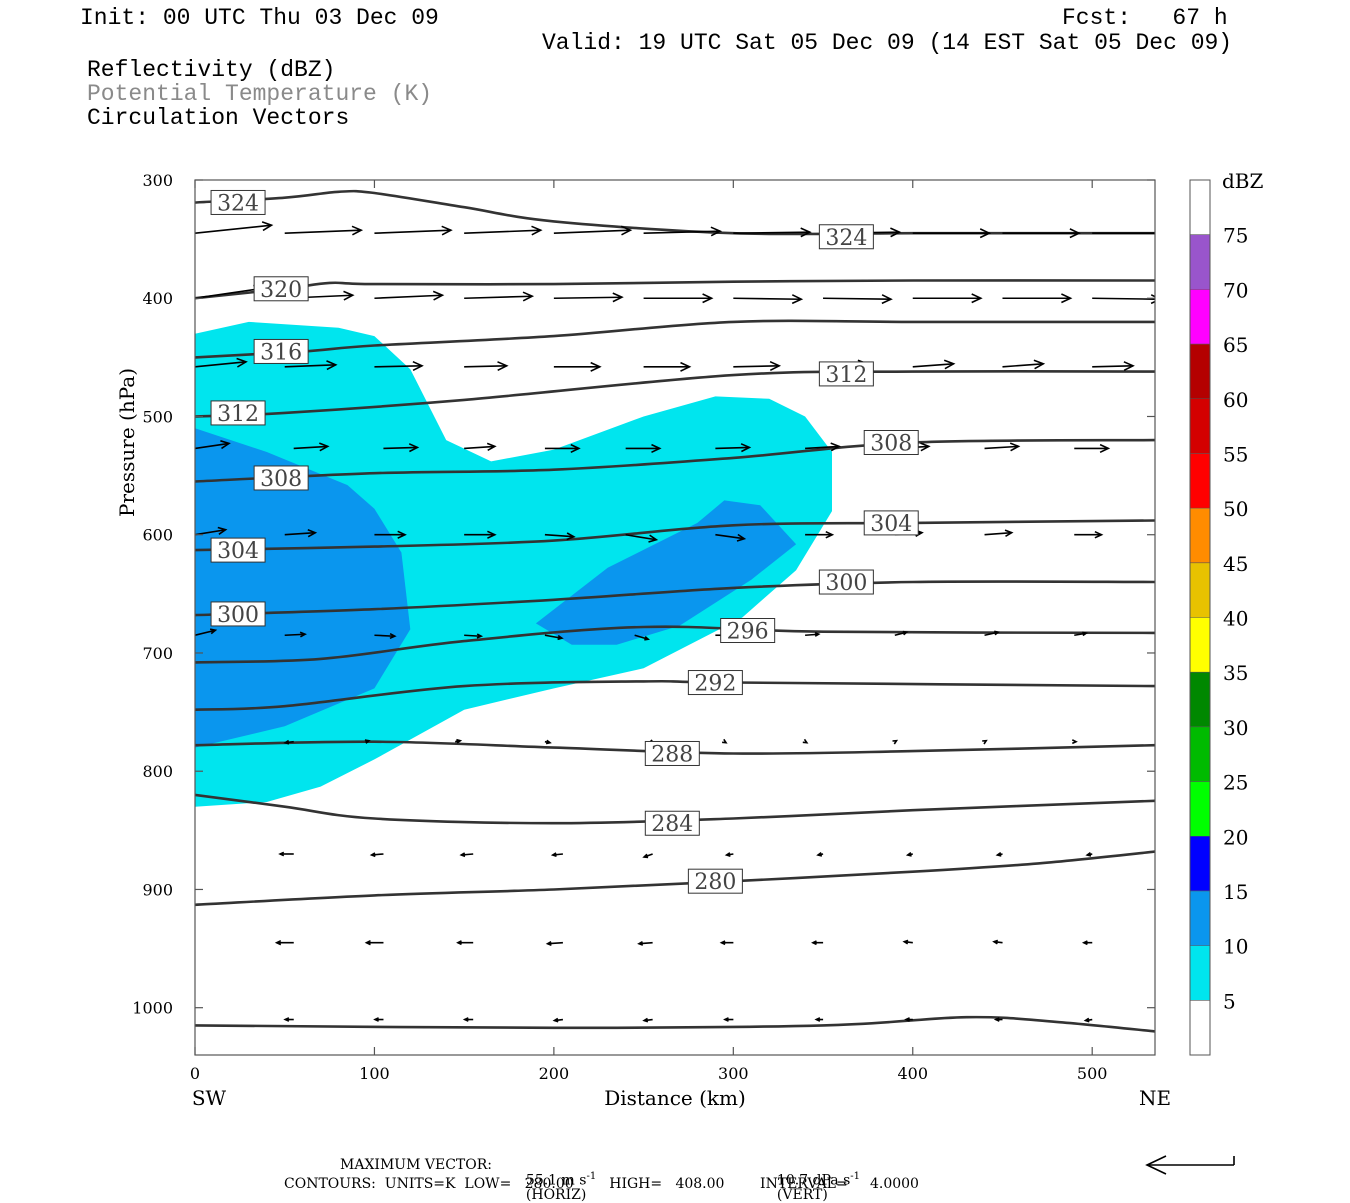 This screenshot has width=1350, height=1203. What do you see at coordinates (1235, 837) in the screenshot?
I see `colorbar-label: 20` at bounding box center [1235, 837].